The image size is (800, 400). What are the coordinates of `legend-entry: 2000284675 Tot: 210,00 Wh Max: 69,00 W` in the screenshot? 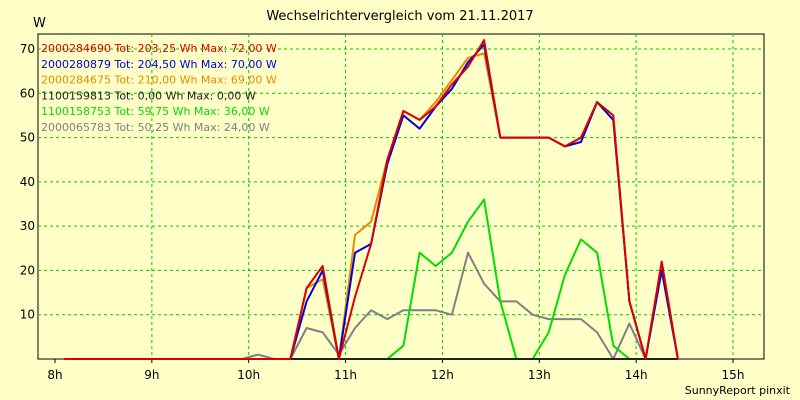 It's located at (159, 80).